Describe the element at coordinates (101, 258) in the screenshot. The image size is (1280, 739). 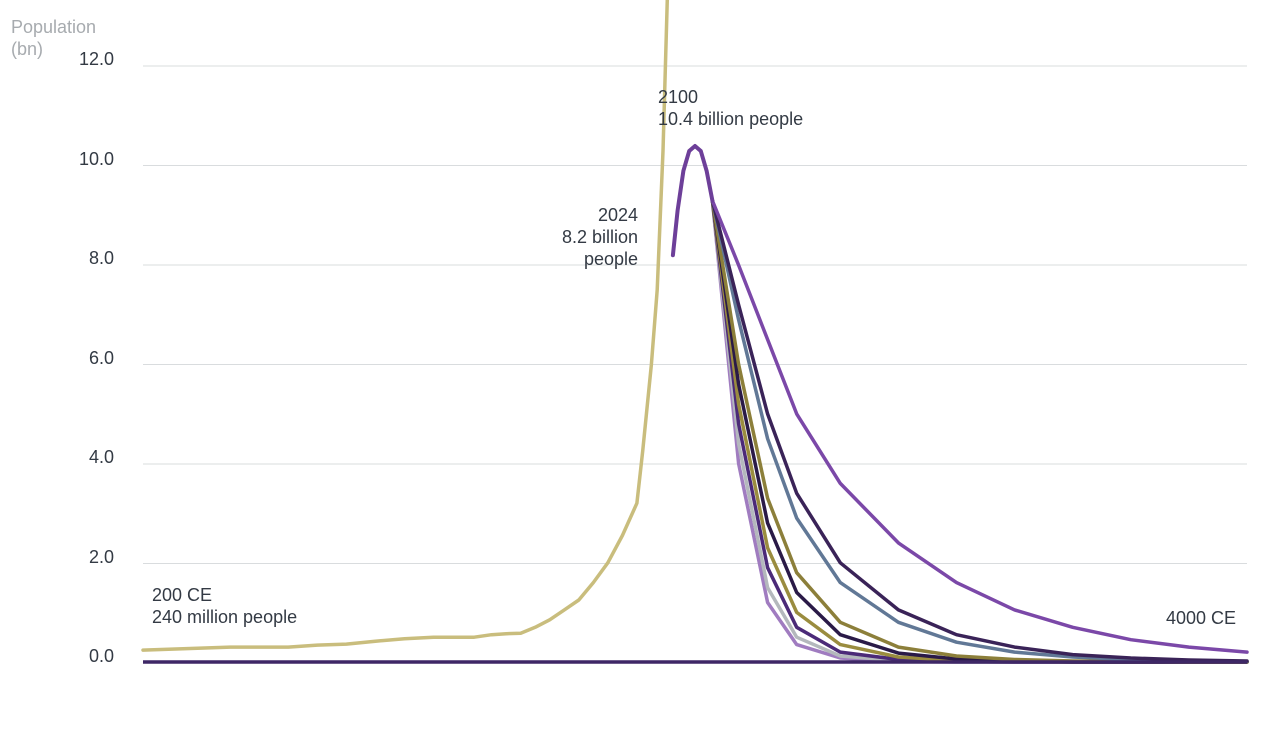
I see `y-tick-label: 8.0` at that location.